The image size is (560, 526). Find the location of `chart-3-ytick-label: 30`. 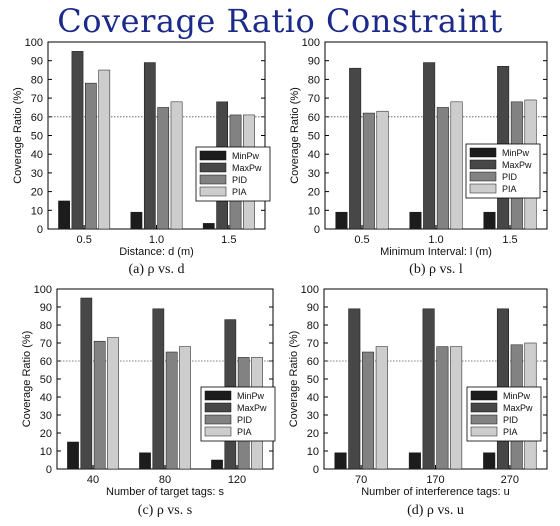

chart-3-ytick-label: 30 is located at coordinates (313, 416).